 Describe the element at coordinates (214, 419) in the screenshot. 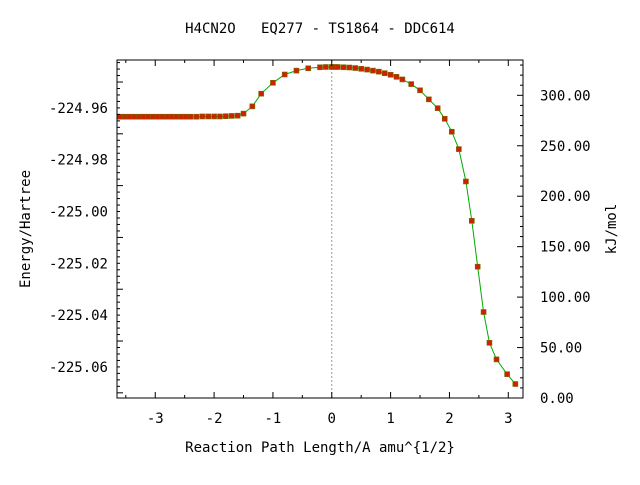

I see `x-tick-label: -2` at that location.